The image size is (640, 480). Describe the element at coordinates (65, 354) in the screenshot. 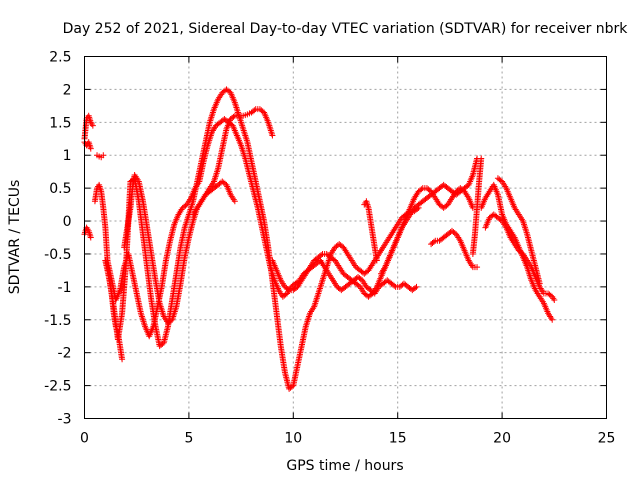

I see `y-tick-label: -2` at that location.